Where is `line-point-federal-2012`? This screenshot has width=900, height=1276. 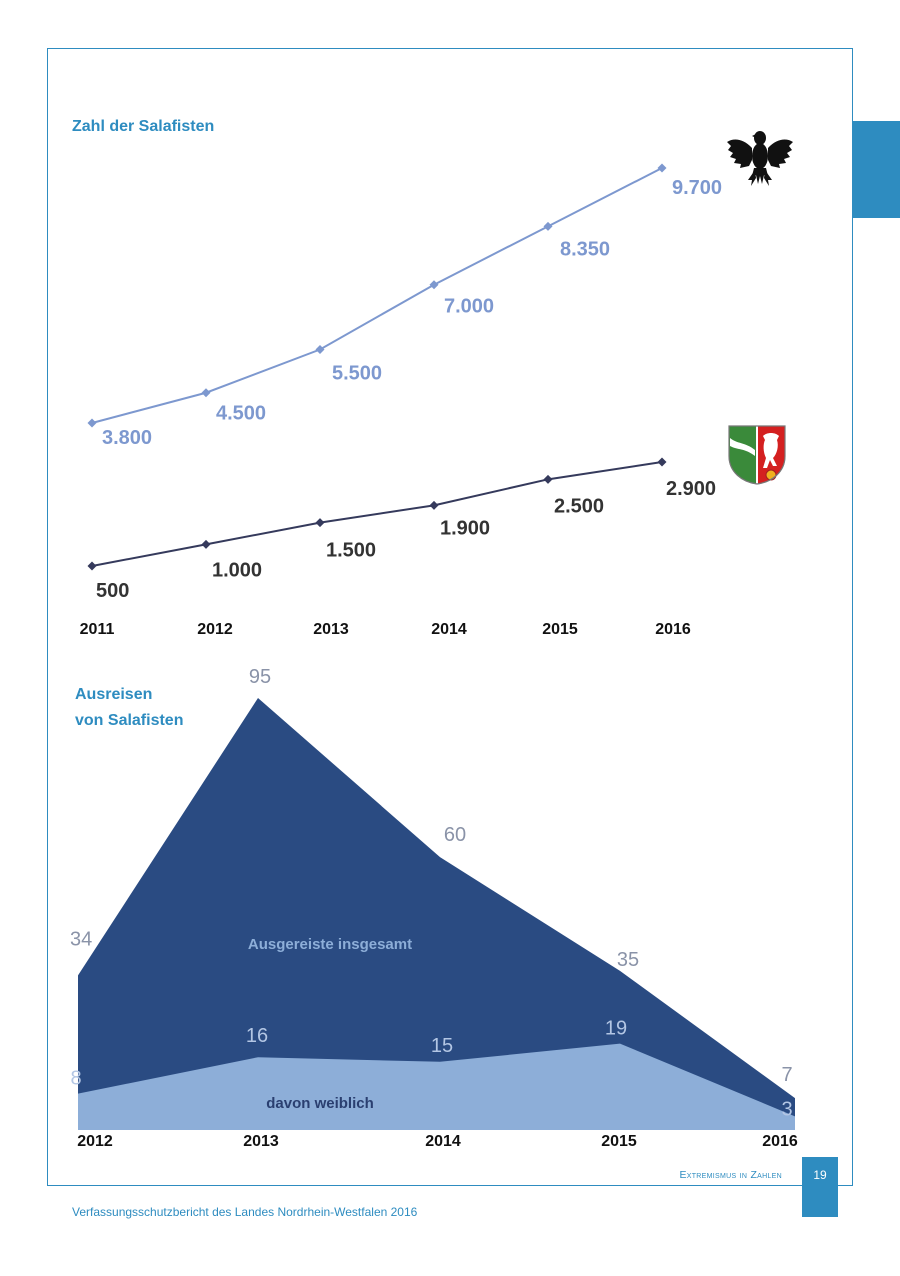 line-point-federal-2012 is located at coordinates (206, 393).